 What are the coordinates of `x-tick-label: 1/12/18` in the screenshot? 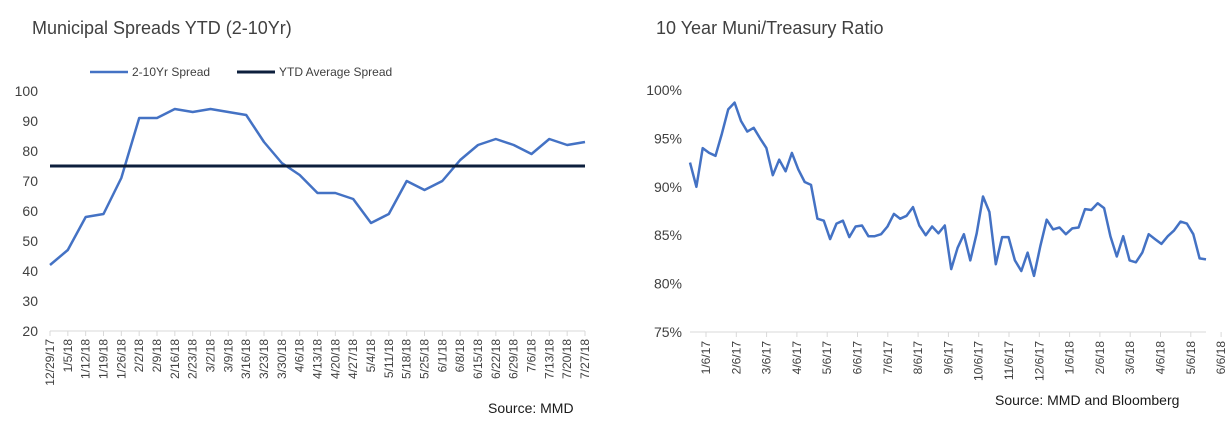 It's located at (86, 359).